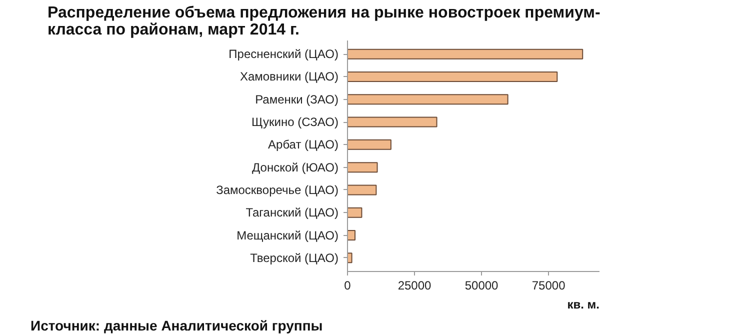  Describe the element at coordinates (481, 285) in the screenshot. I see `x-tick-label: 50000` at that location.